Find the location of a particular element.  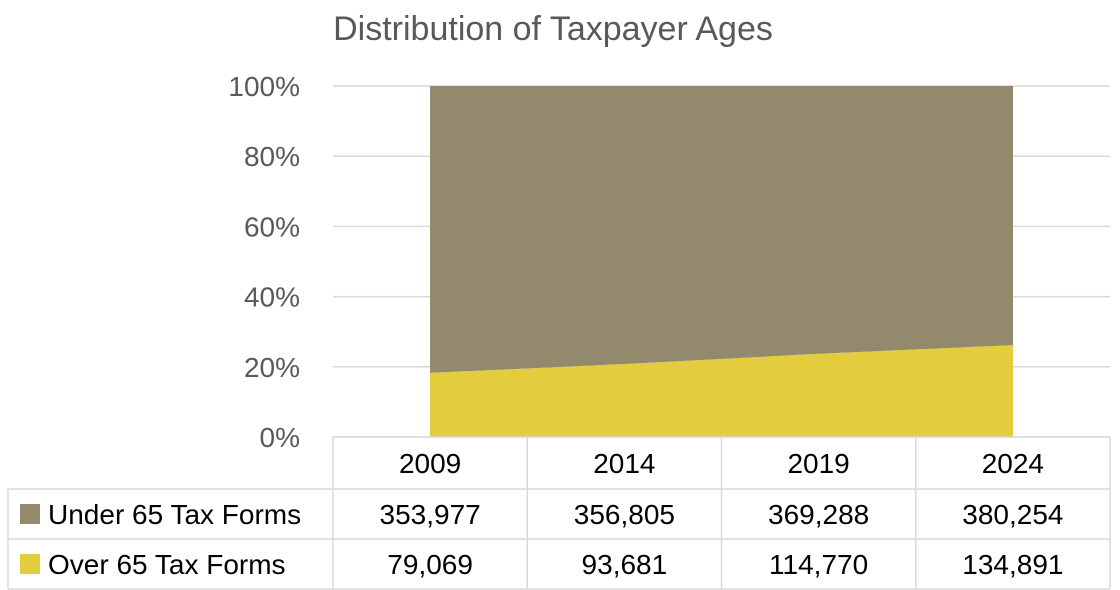

legend-label-over-65-tax-forms: Over 65 Tax Forms is located at coordinates (167, 564).